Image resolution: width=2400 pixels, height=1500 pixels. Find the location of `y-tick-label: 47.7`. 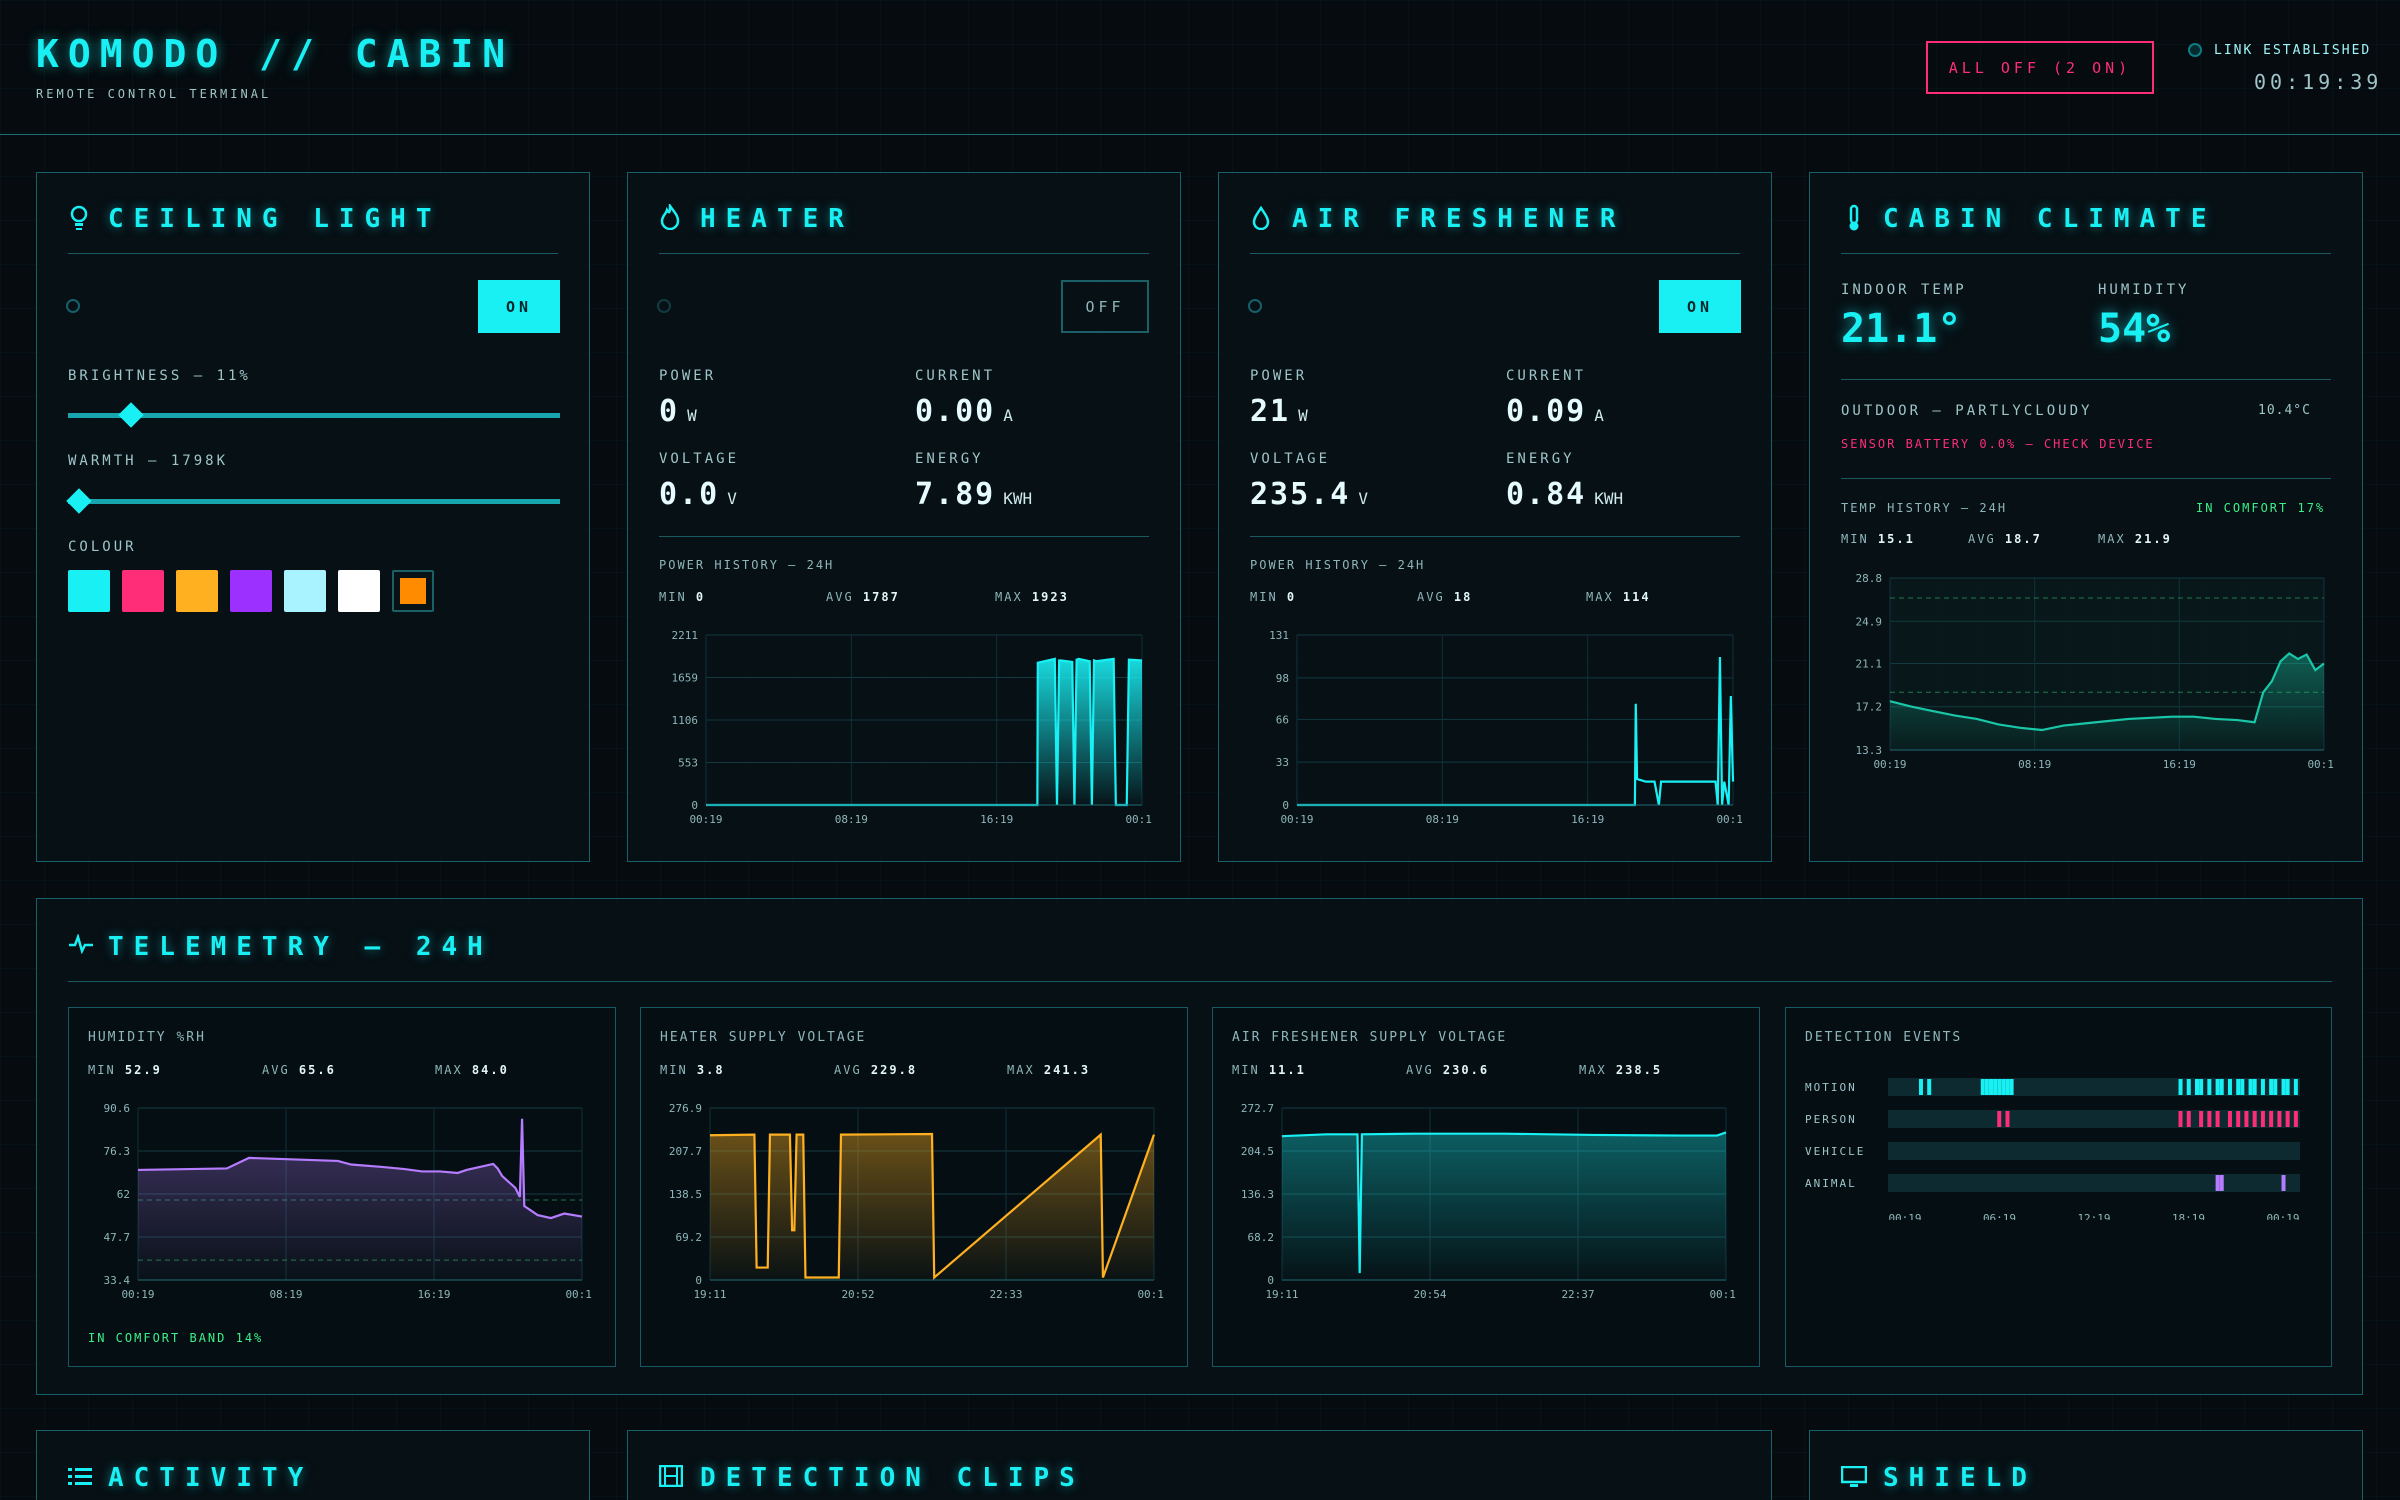

y-tick-label: 47.7 is located at coordinates (117, 1237).